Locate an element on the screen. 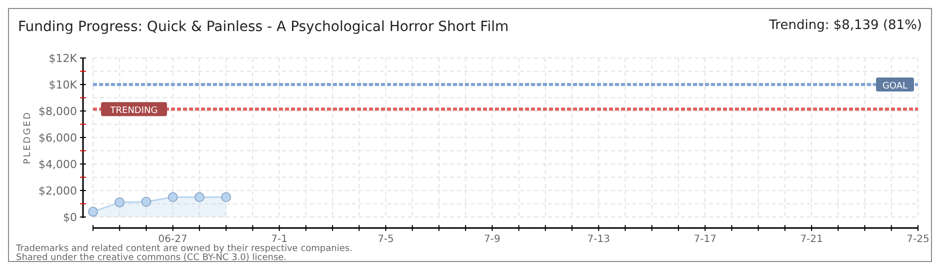  chart-subtitle: Trending: $8,139 (81%) is located at coordinates (845, 25).